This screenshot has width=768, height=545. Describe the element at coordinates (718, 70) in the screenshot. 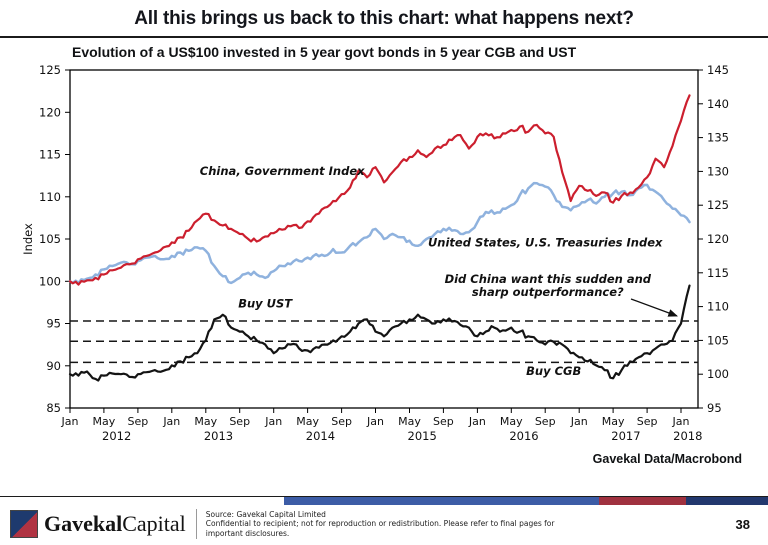

I see `svg-text: 145` at that location.